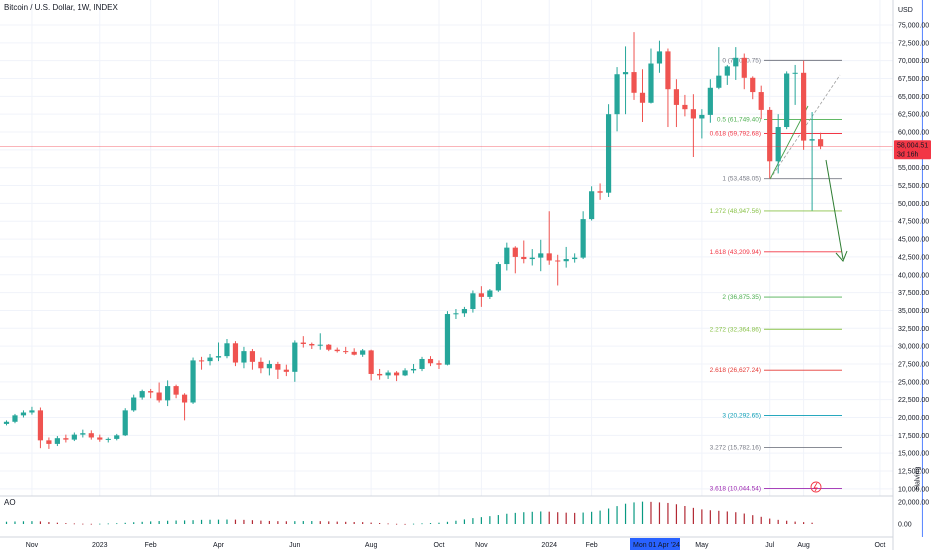 The image size is (932, 550). I want to click on fib-level: 3 (20,292.65), so click(782, 415).